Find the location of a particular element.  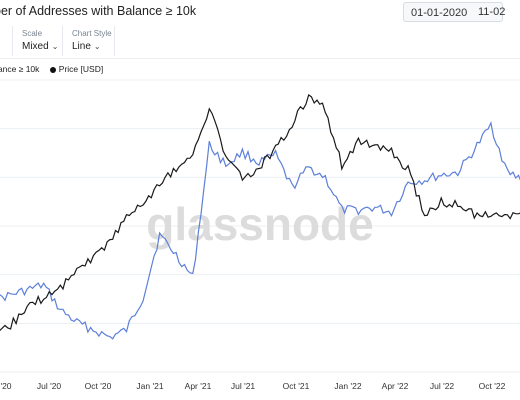

chart-style-label: Chart Style is located at coordinates (92, 33).